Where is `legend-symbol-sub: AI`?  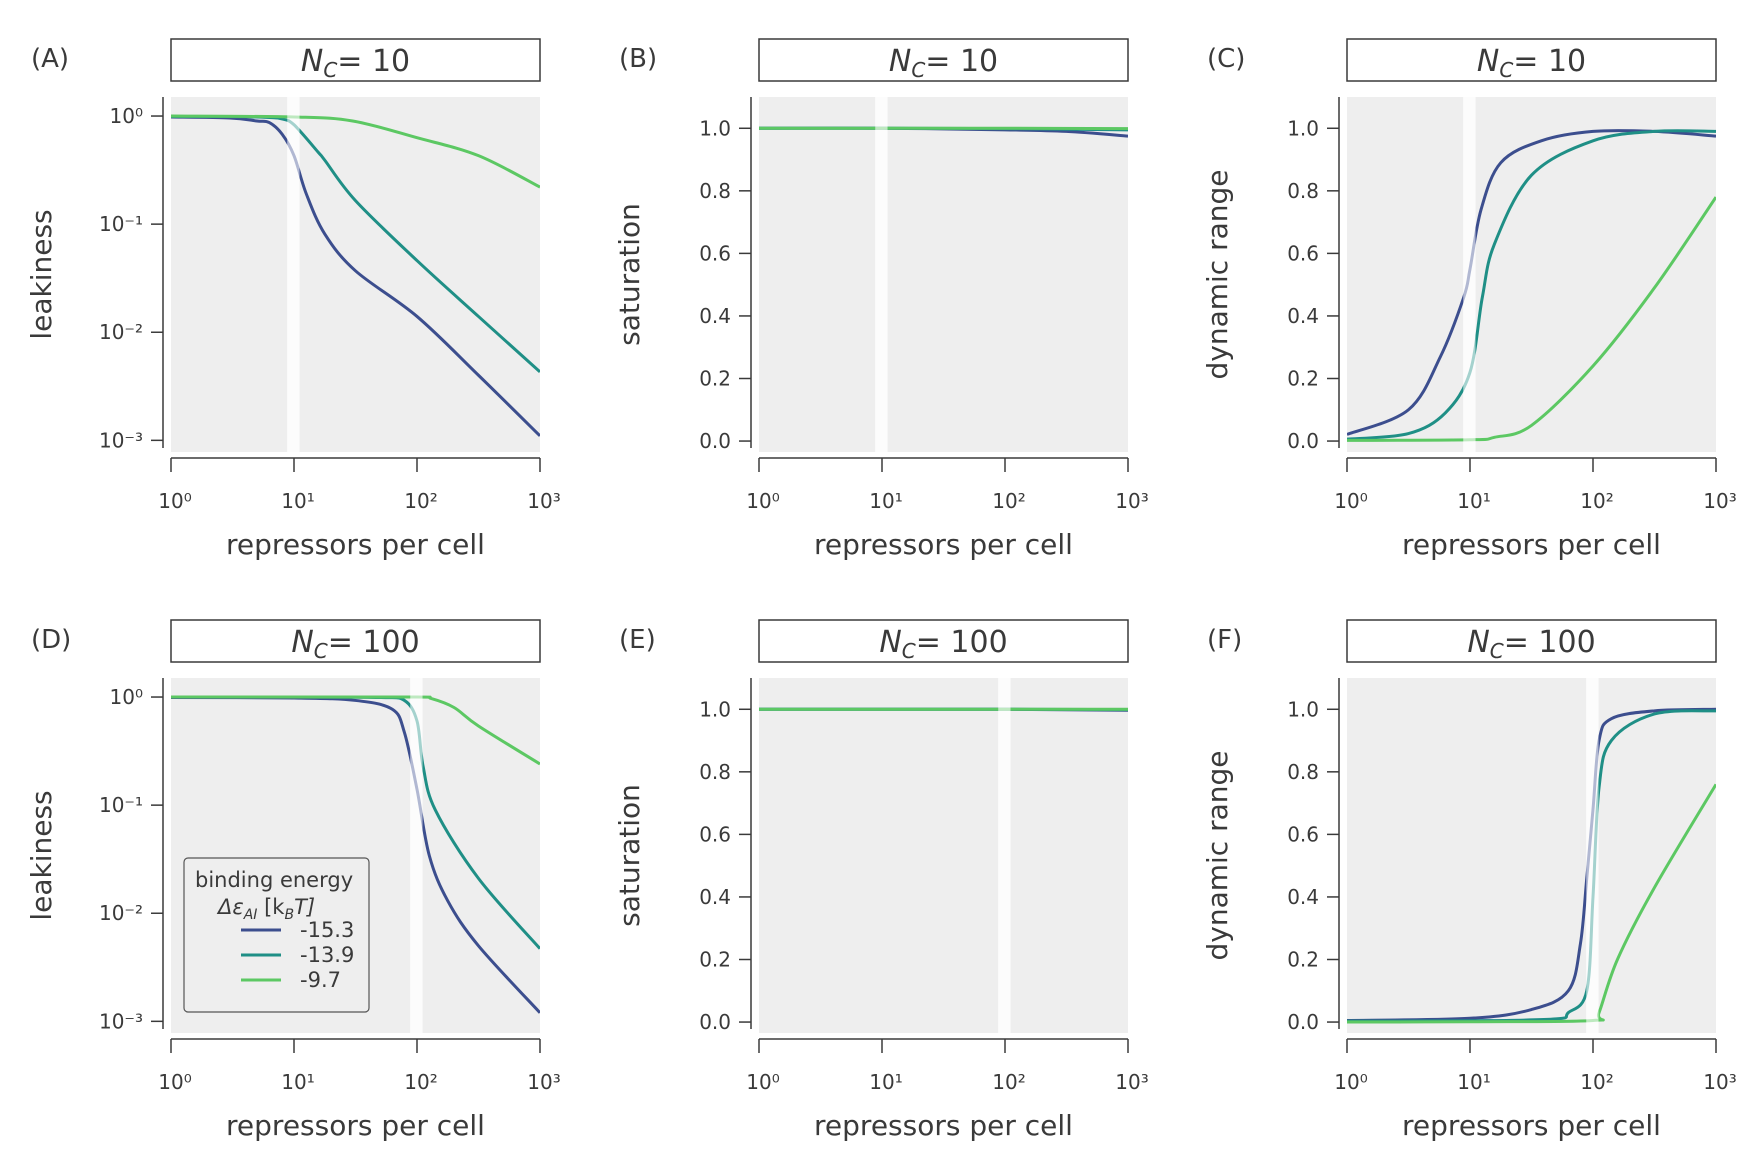
legend-symbol-sub: AI is located at coordinates (250, 915).